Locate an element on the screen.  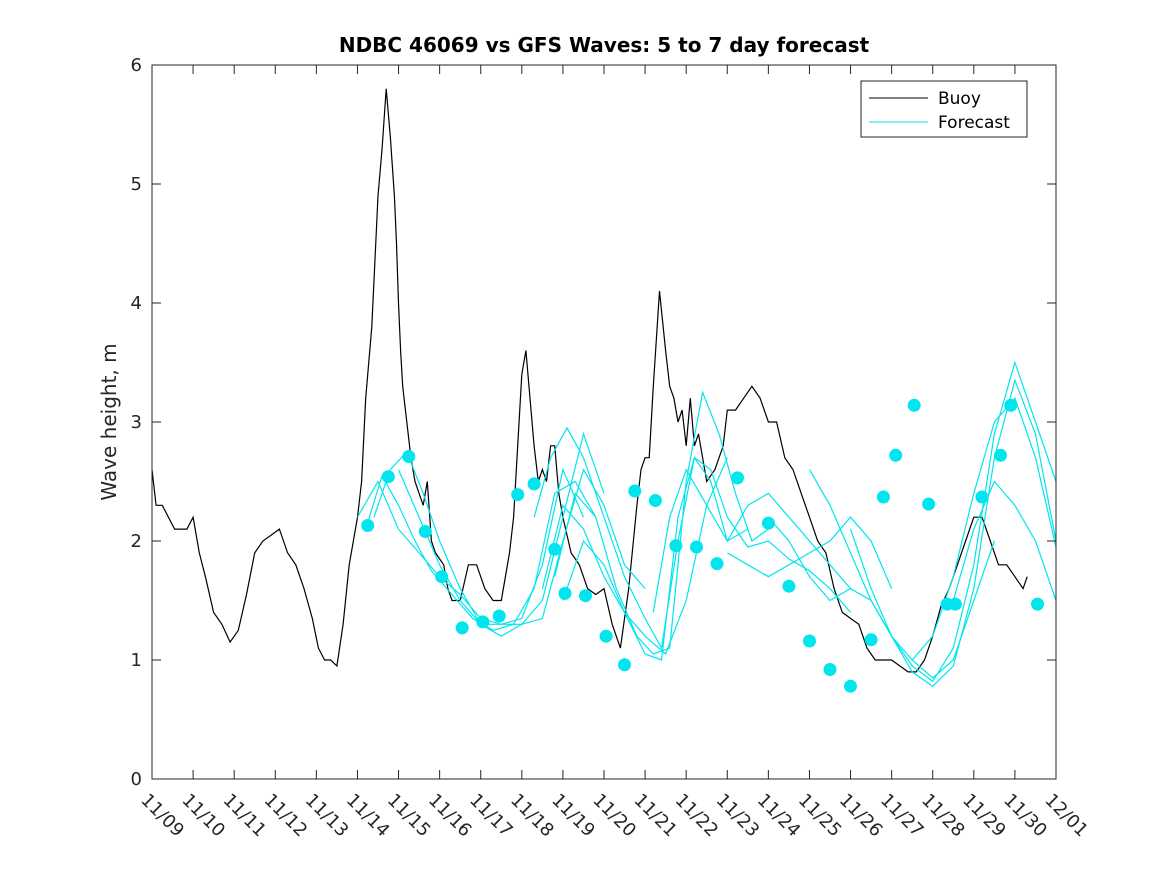
legend-label-forecast: Forecast is located at coordinates (974, 123).